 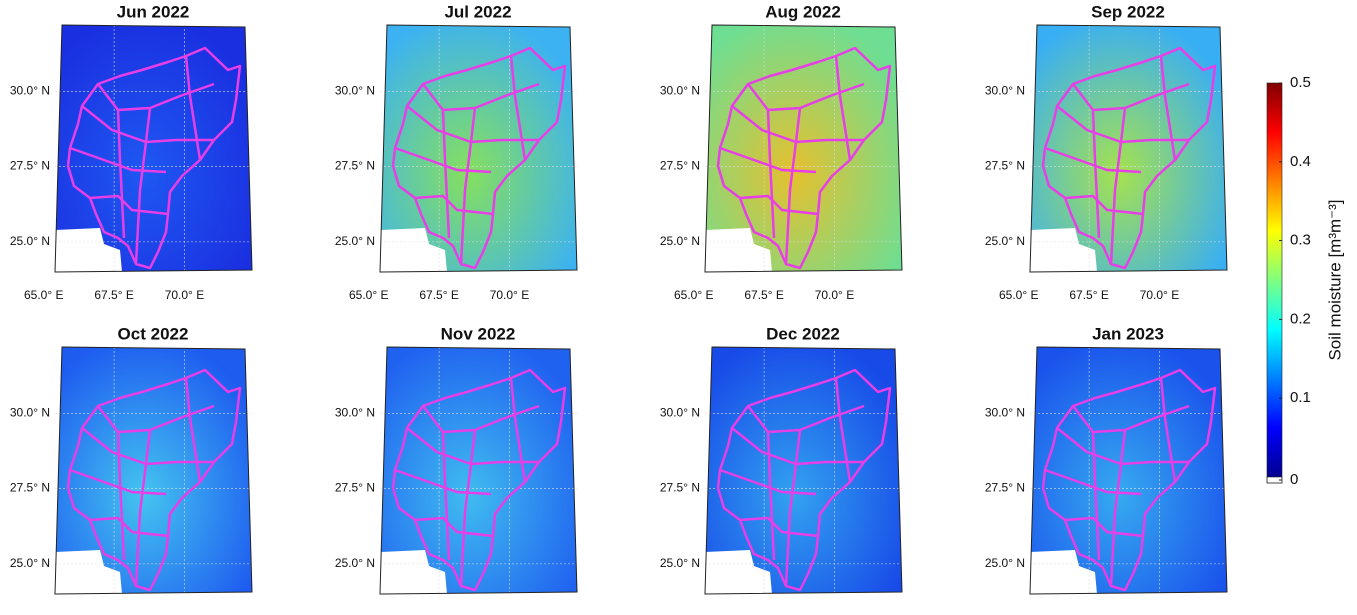 I want to click on colorbar-tick-label: 0, so click(x=1294, y=479).